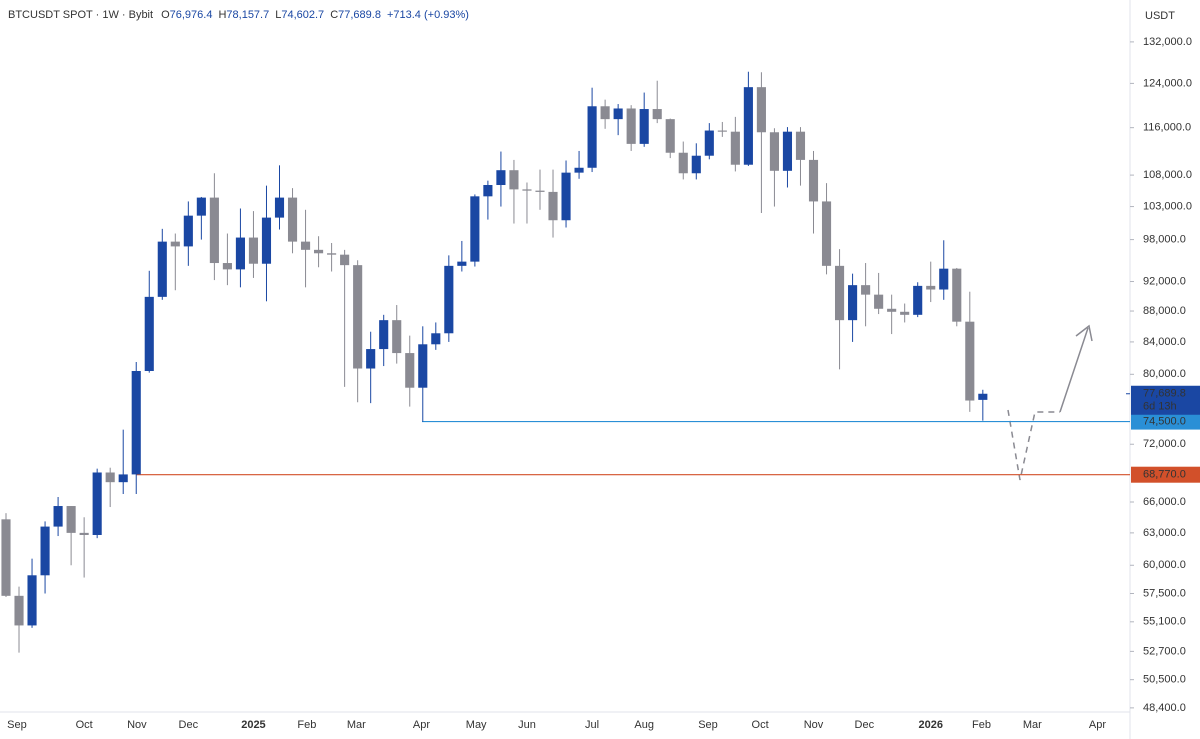  Describe the element at coordinates (1032, 725) in the screenshot. I see `x-tick-label: Mar` at that location.